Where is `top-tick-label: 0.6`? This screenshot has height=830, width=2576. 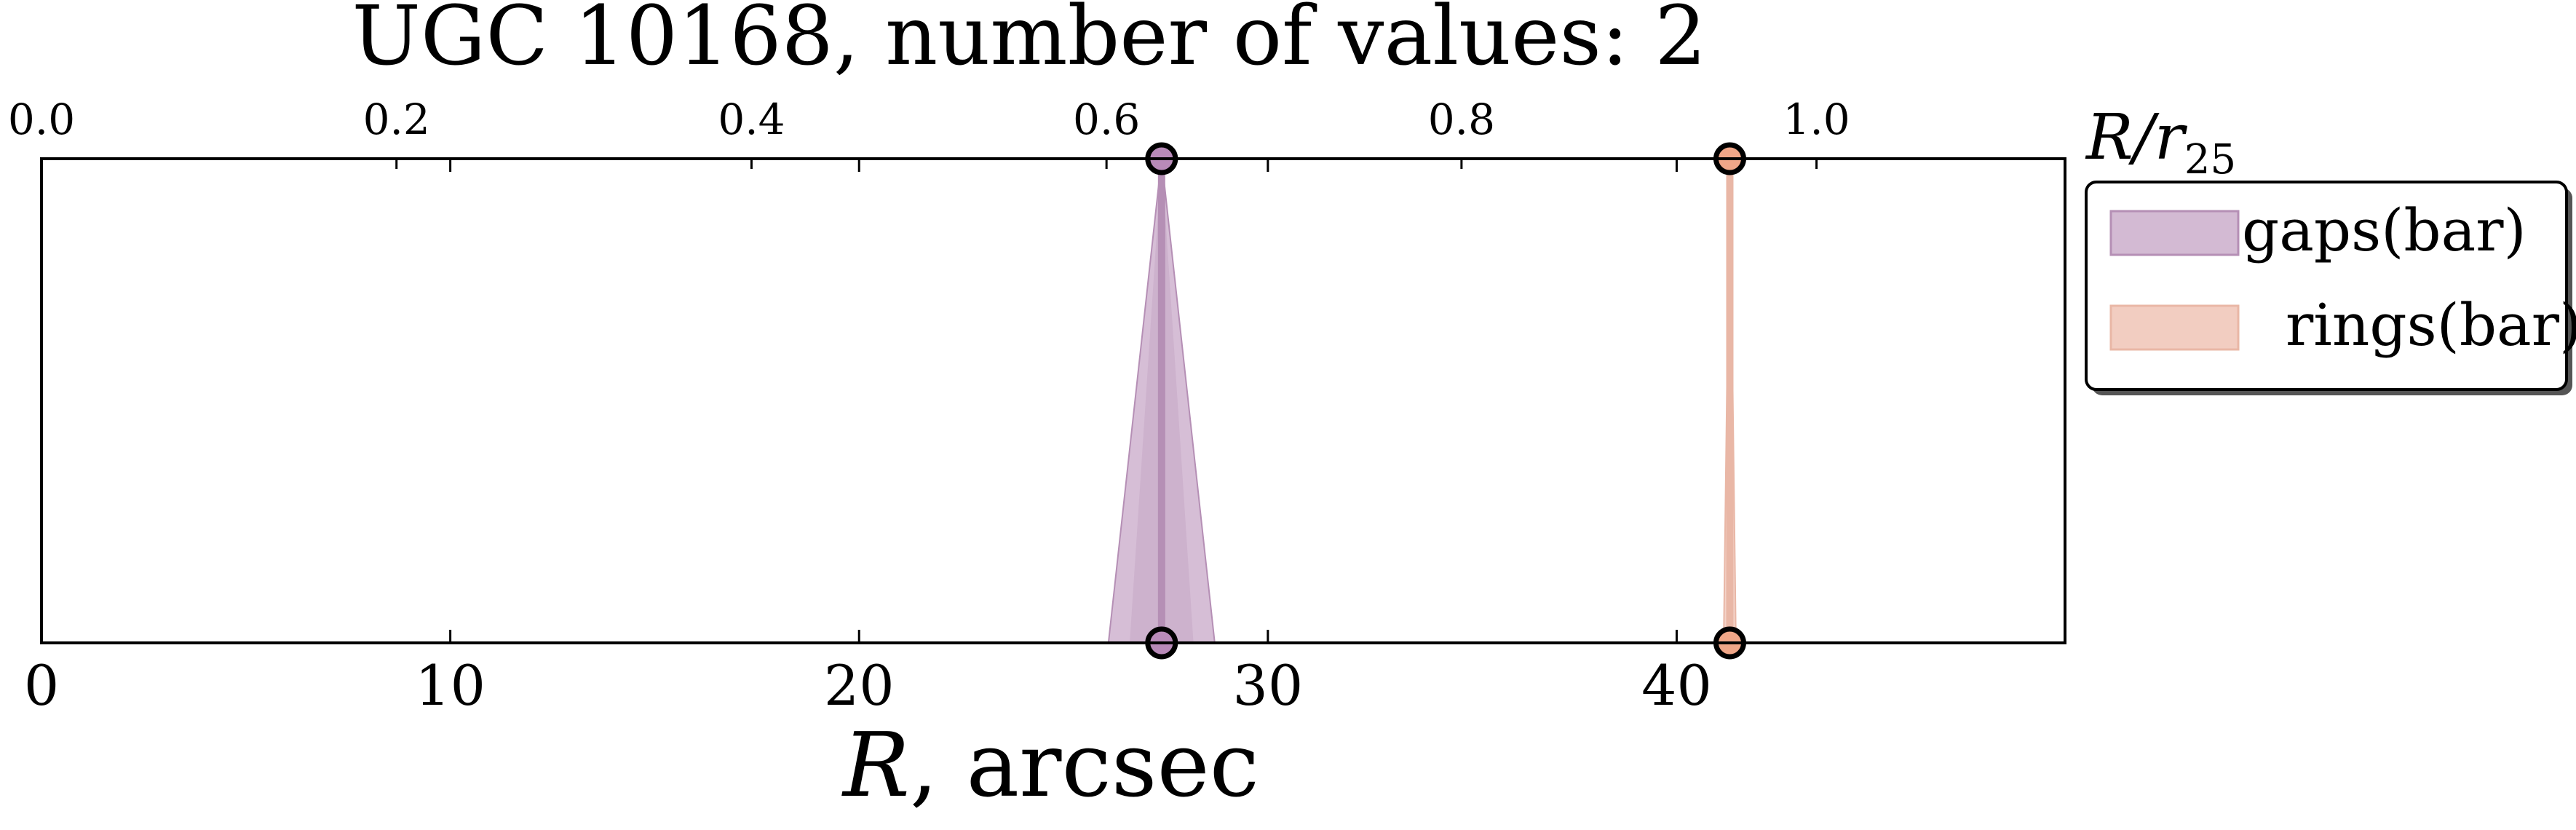
top-tick-label: 0.6 is located at coordinates (1106, 120).